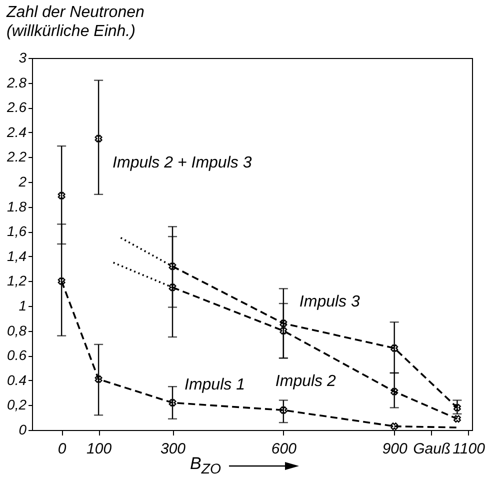 The width and height of the screenshot is (500, 480). What do you see at coordinates (17, 256) in the screenshot?
I see `y-tick-label: 1,4` at bounding box center [17, 256].